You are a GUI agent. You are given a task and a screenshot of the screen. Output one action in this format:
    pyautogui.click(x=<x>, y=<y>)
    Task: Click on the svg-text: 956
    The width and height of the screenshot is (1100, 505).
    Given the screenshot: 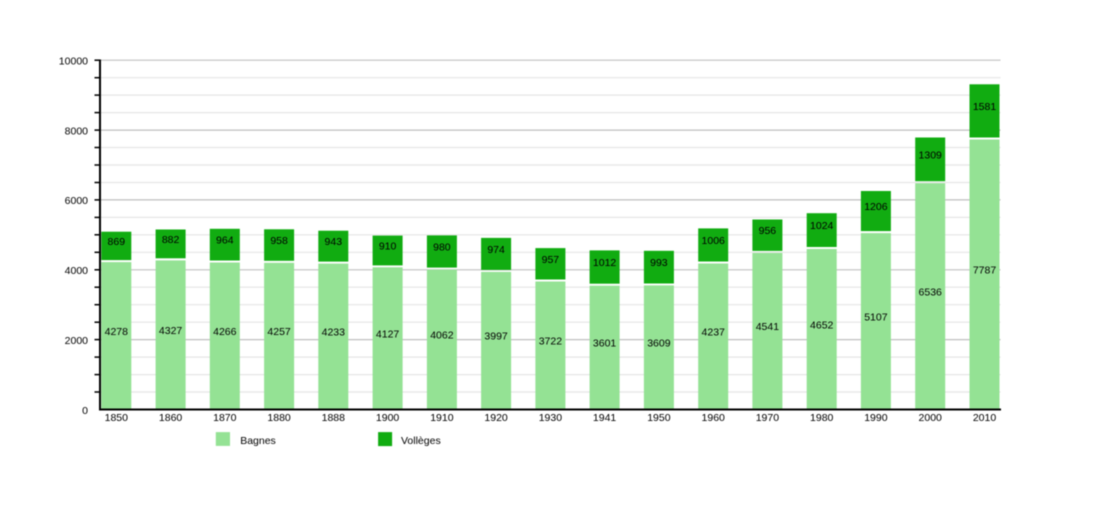 What is the action you would take?
    pyautogui.click(x=768, y=231)
    